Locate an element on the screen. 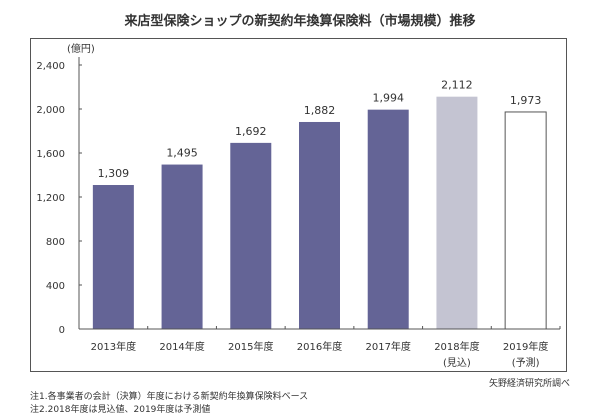  bar-2016年度 is located at coordinates (319, 225).